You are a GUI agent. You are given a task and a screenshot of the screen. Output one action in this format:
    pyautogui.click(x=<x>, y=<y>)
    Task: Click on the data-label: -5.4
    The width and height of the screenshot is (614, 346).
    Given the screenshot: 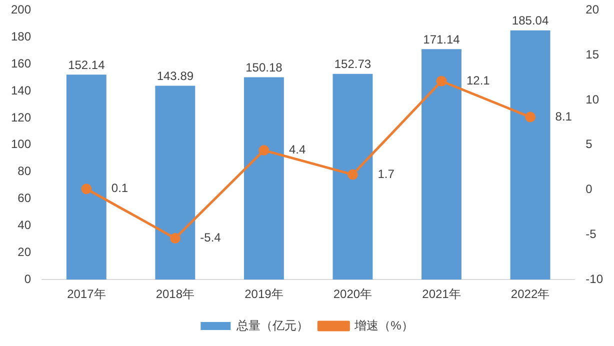 What is the action you would take?
    pyautogui.click(x=211, y=237)
    